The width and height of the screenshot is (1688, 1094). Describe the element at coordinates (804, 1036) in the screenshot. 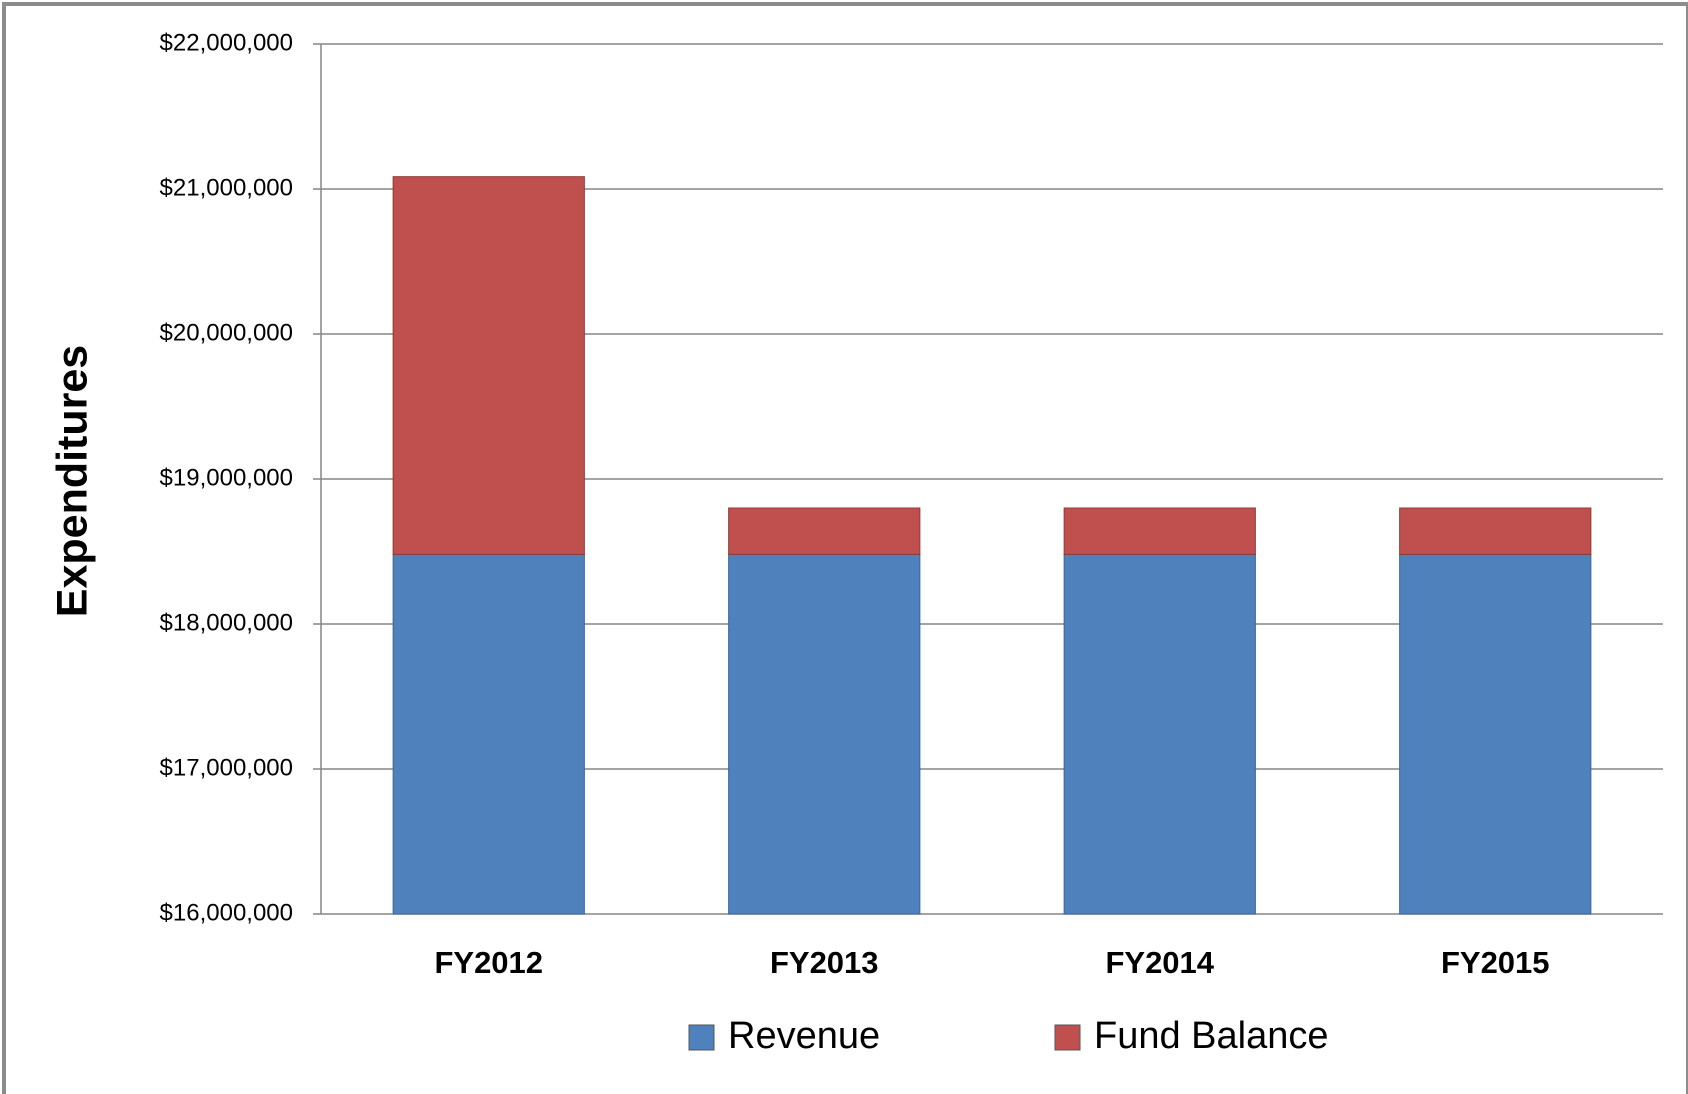

I see `legend-label: Revenue` at that location.